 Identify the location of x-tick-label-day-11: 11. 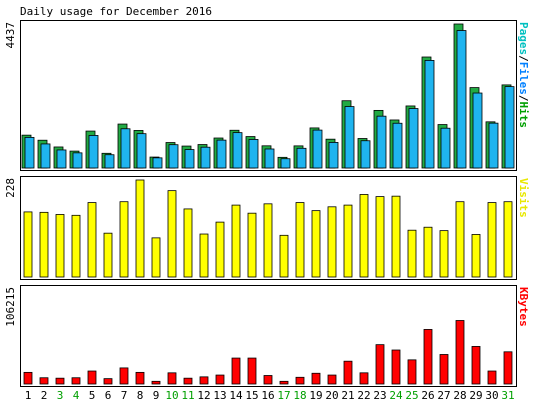
(187, 395).